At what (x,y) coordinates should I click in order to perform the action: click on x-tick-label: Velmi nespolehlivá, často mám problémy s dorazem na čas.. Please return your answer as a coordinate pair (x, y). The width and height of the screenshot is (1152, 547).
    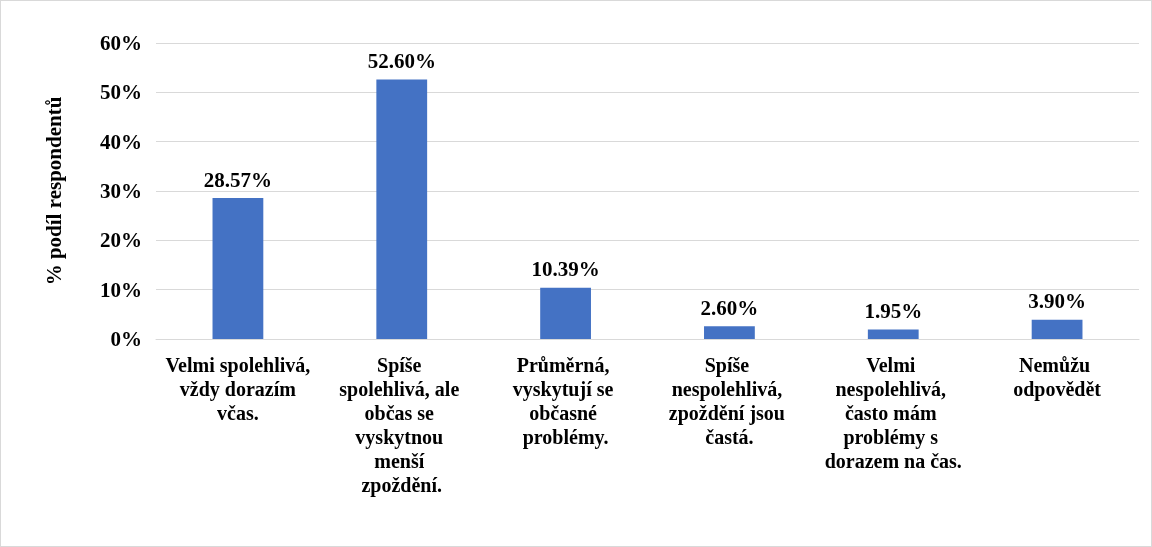
    Looking at the image, I should click on (893, 413).